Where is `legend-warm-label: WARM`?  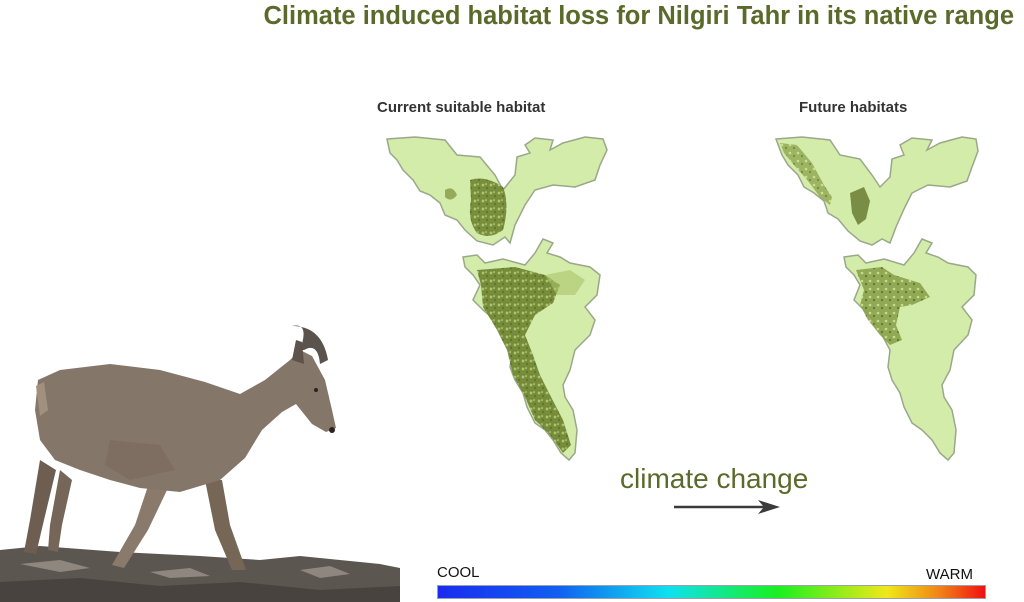
legend-warm-label: WARM is located at coordinates (949, 574).